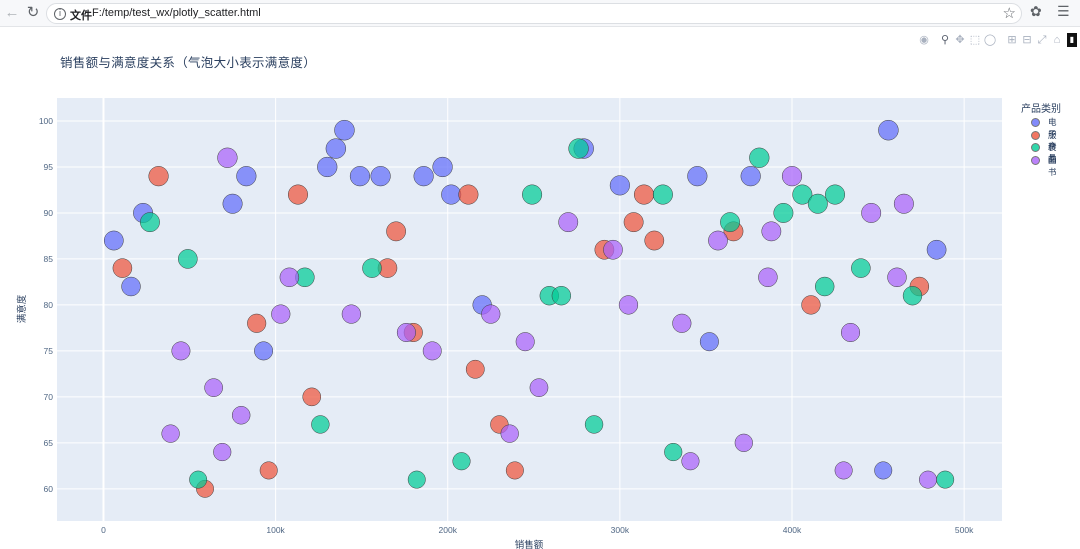  I want to click on info-icon: i, so click(60, 14).